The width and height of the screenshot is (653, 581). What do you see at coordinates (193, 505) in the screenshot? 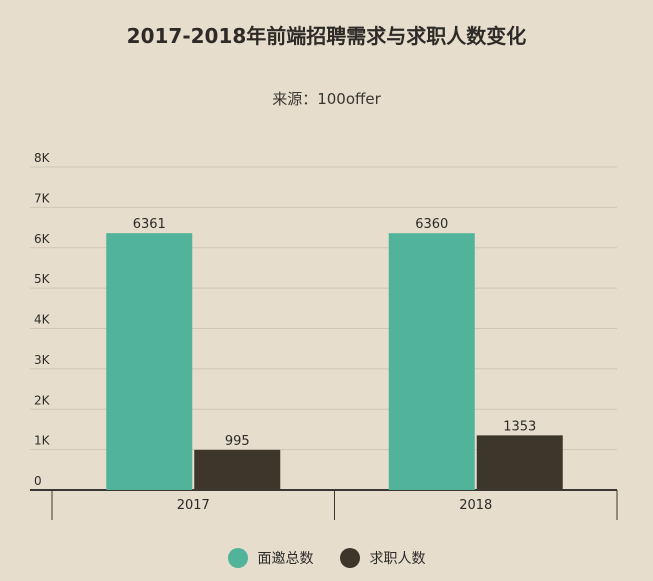
I see `x-tick-label-0: 2017` at bounding box center [193, 505].